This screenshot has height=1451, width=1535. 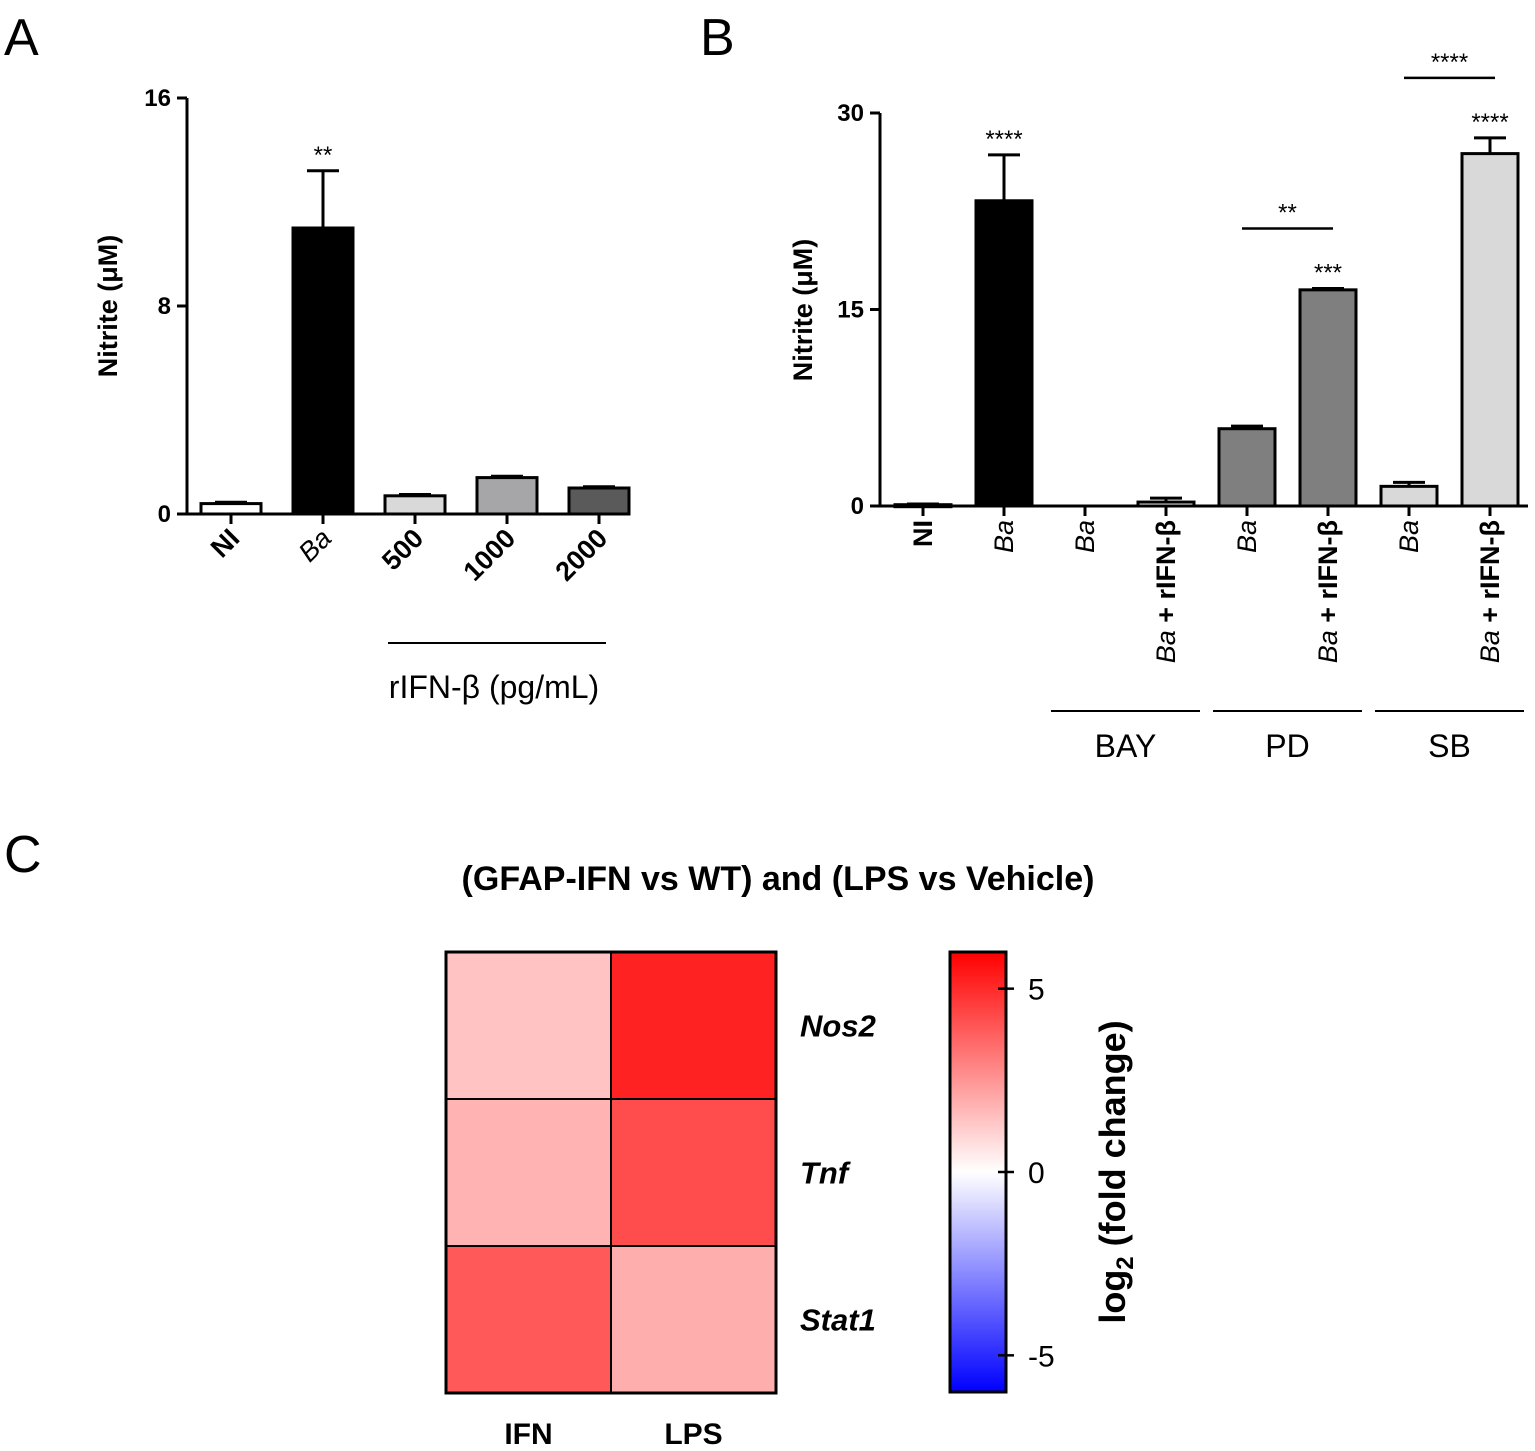 What do you see at coordinates (1041, 1356) in the screenshot?
I see `colorbar-tick-label: -5` at bounding box center [1041, 1356].